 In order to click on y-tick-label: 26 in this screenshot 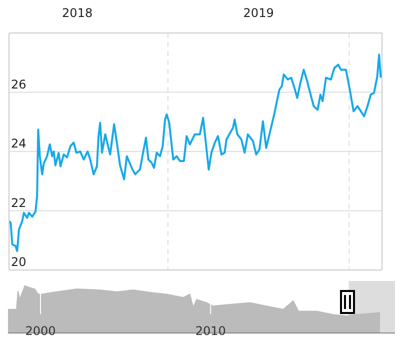, I will do `click(18, 84)`.